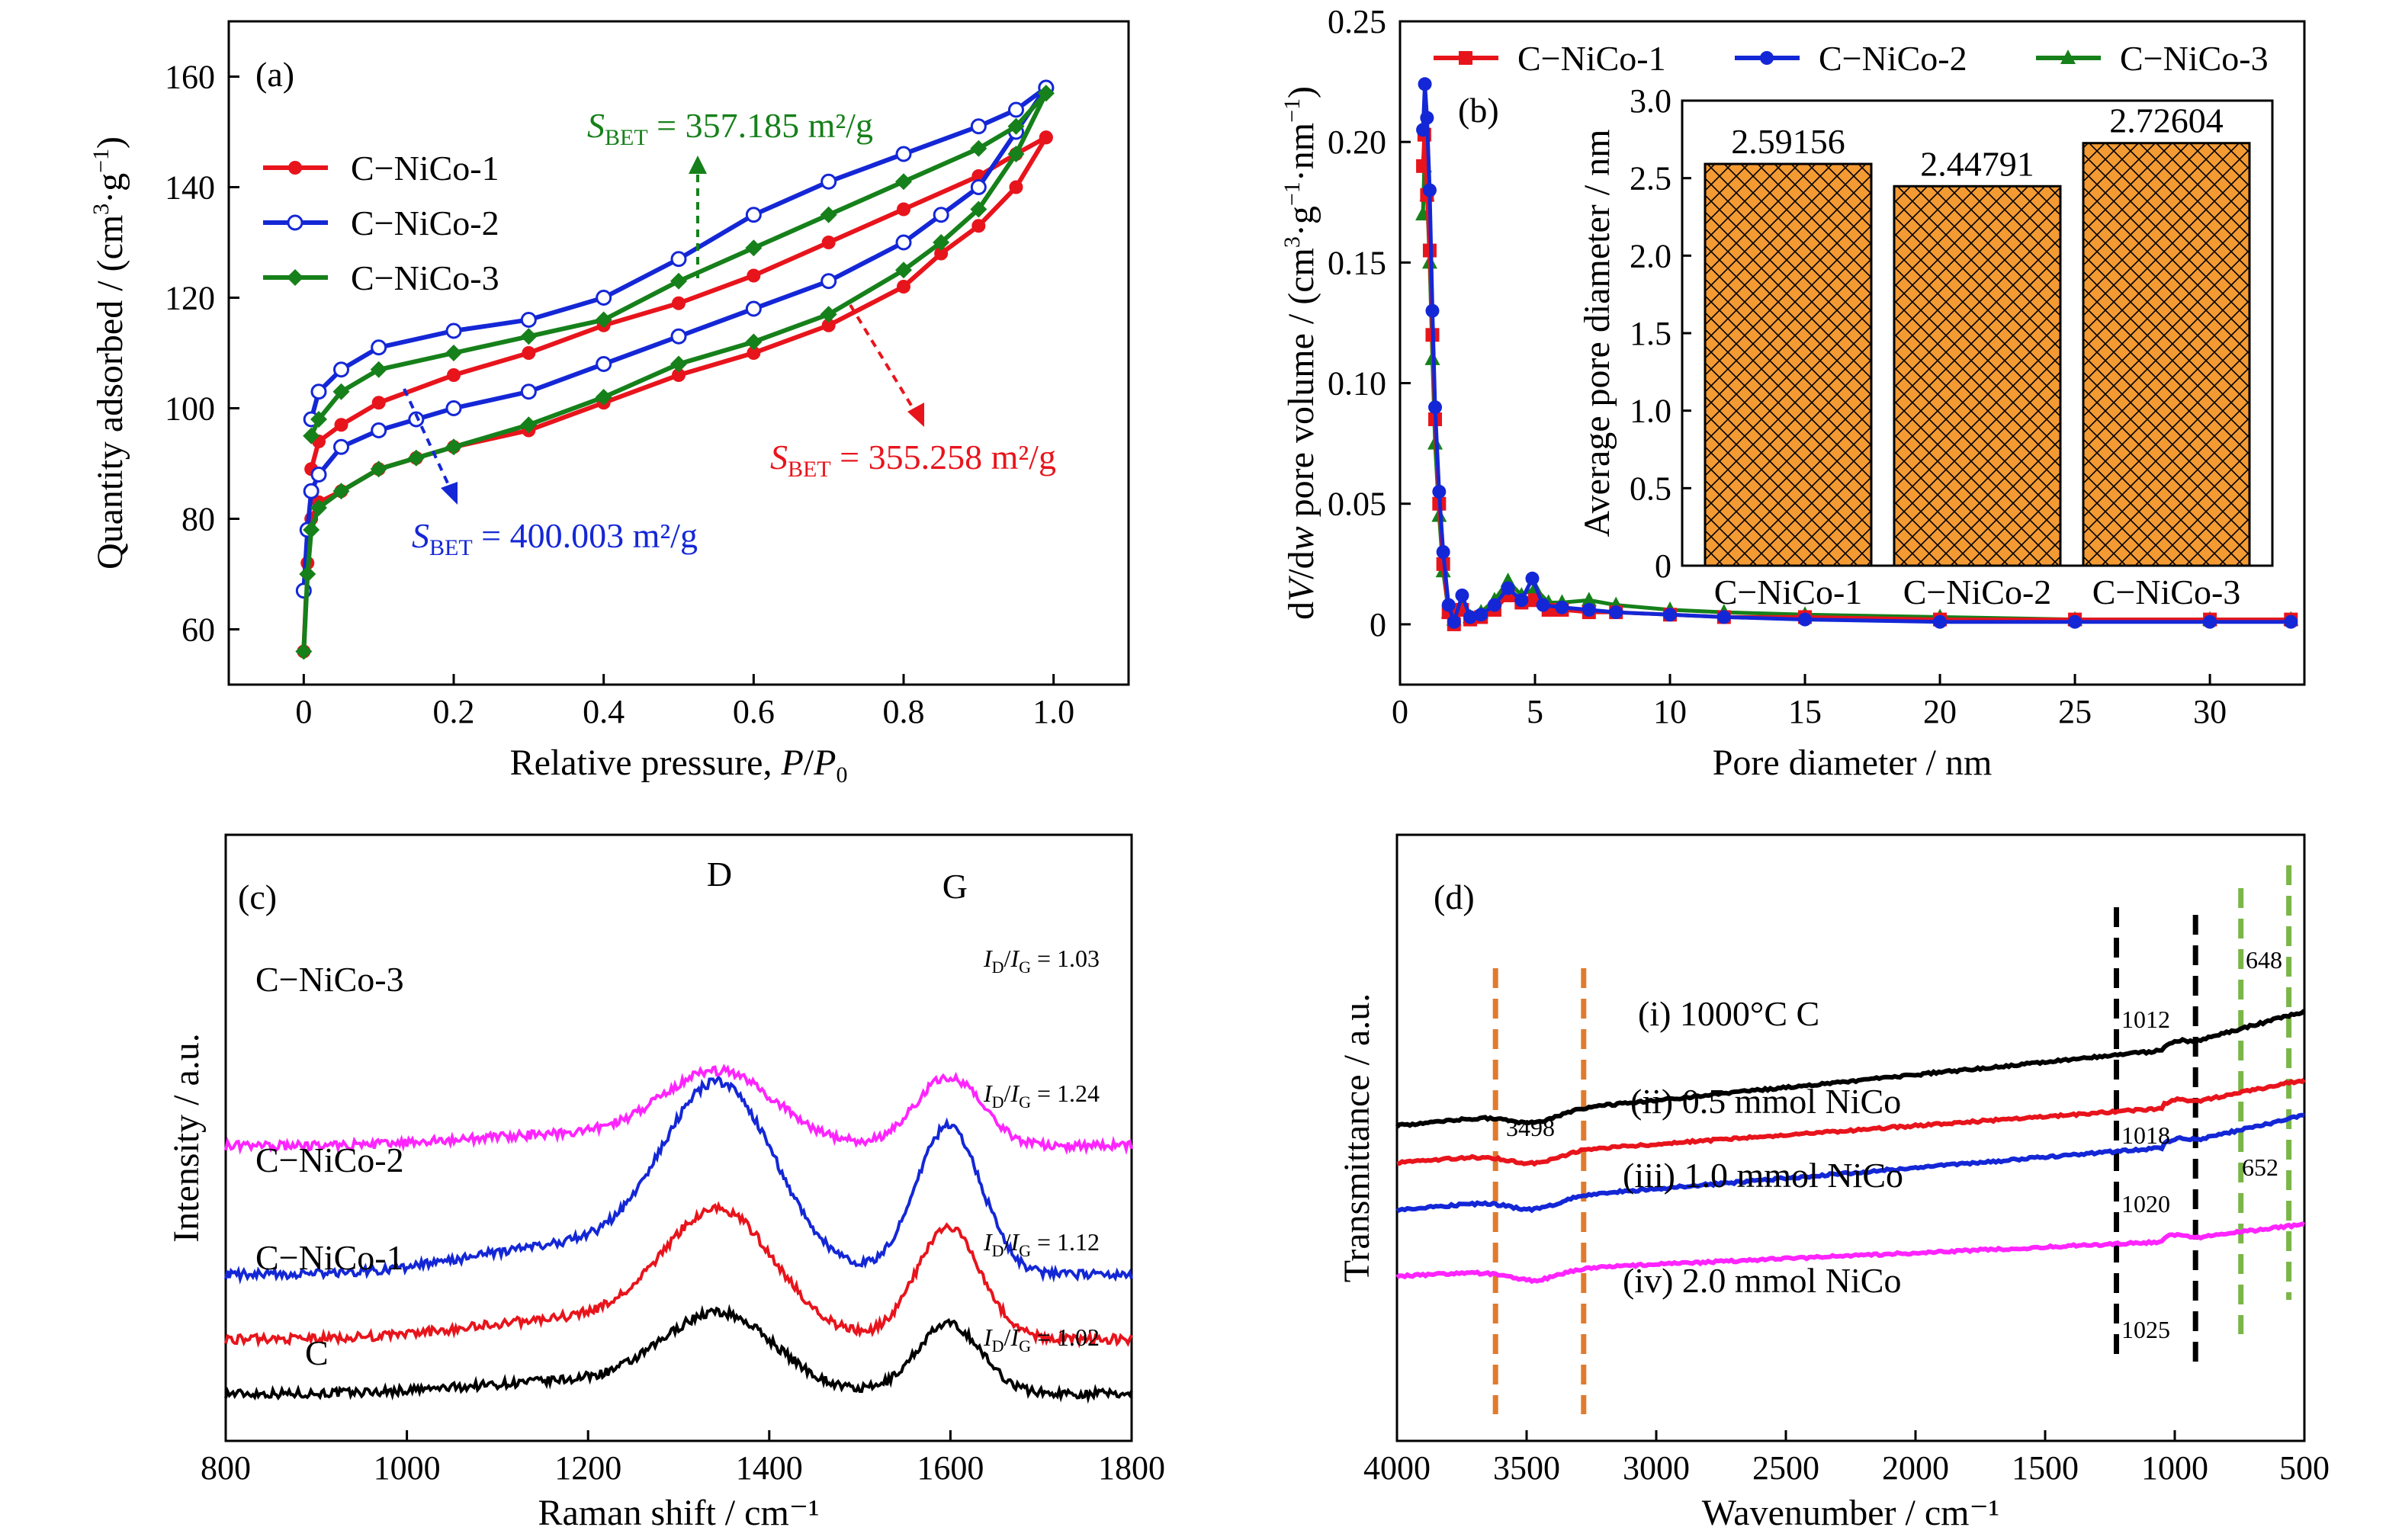 The height and width of the screenshot is (1540, 2402). Describe the element at coordinates (555, 538) in the screenshot. I see `annotation-sbet-blue: SBET = 400.003 m²/g` at that location.